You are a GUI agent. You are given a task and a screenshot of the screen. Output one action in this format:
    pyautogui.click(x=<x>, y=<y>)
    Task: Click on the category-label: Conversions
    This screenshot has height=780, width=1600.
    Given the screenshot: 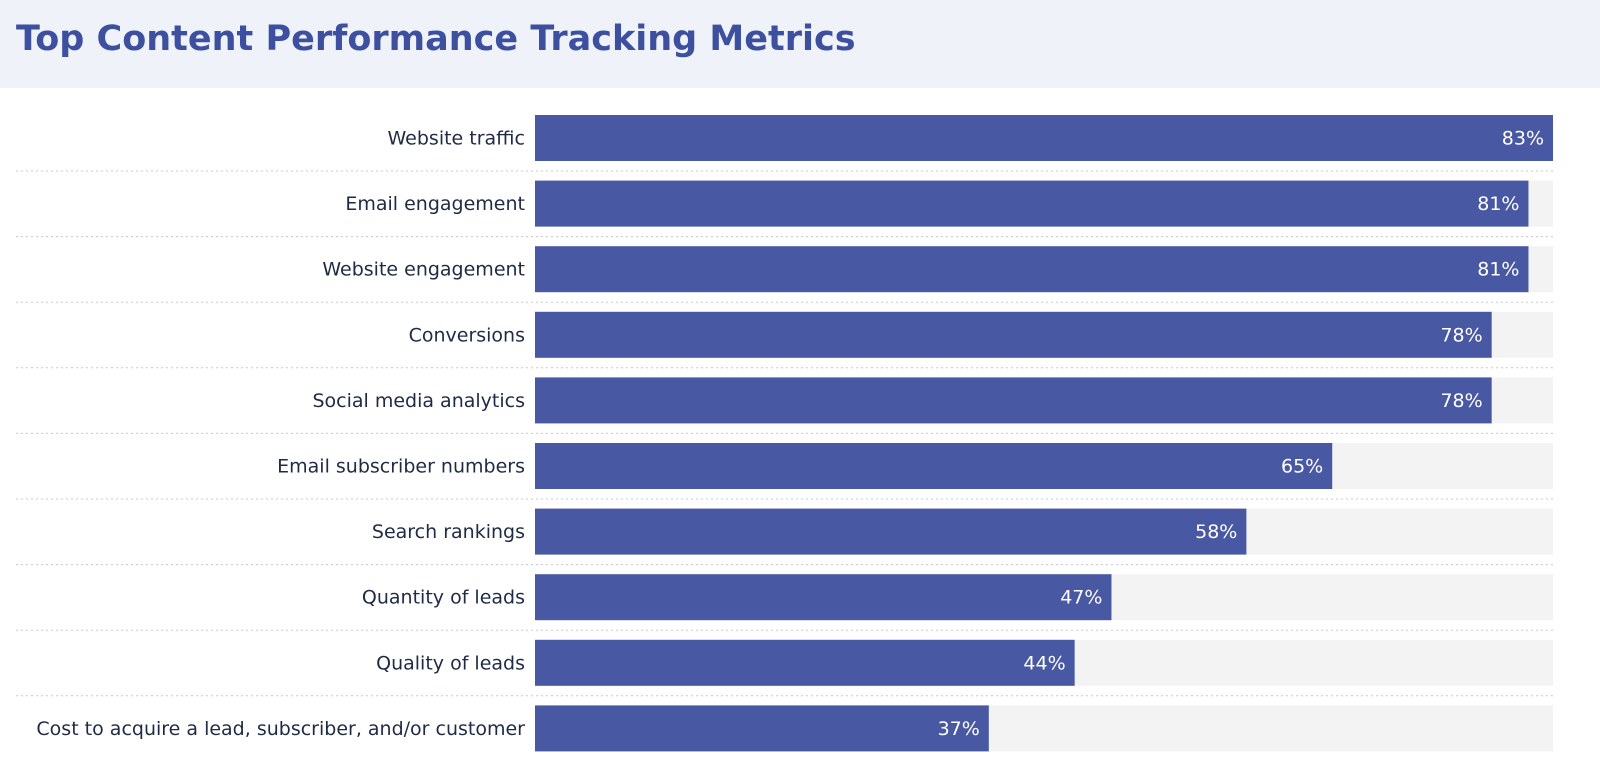 What is the action you would take?
    pyautogui.click(x=467, y=335)
    